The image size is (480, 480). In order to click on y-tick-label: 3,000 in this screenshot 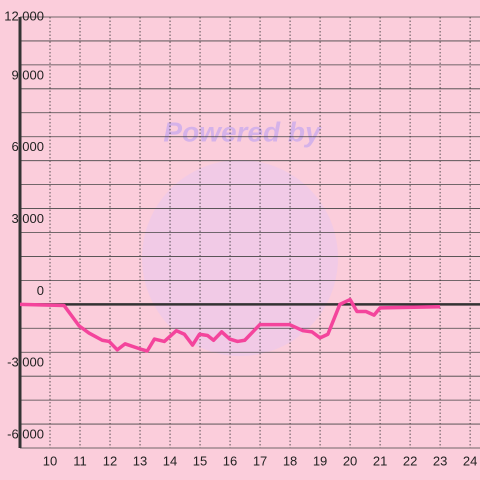, I will do `click(27, 218)`.